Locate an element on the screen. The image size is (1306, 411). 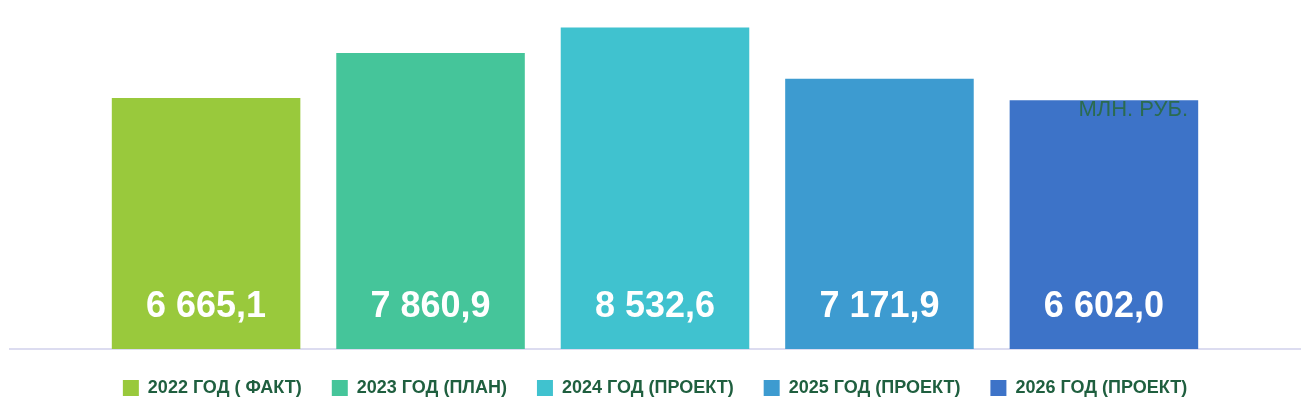
legend-label: 2026 ГОД (ПРОЕКТ) is located at coordinates (1101, 386).